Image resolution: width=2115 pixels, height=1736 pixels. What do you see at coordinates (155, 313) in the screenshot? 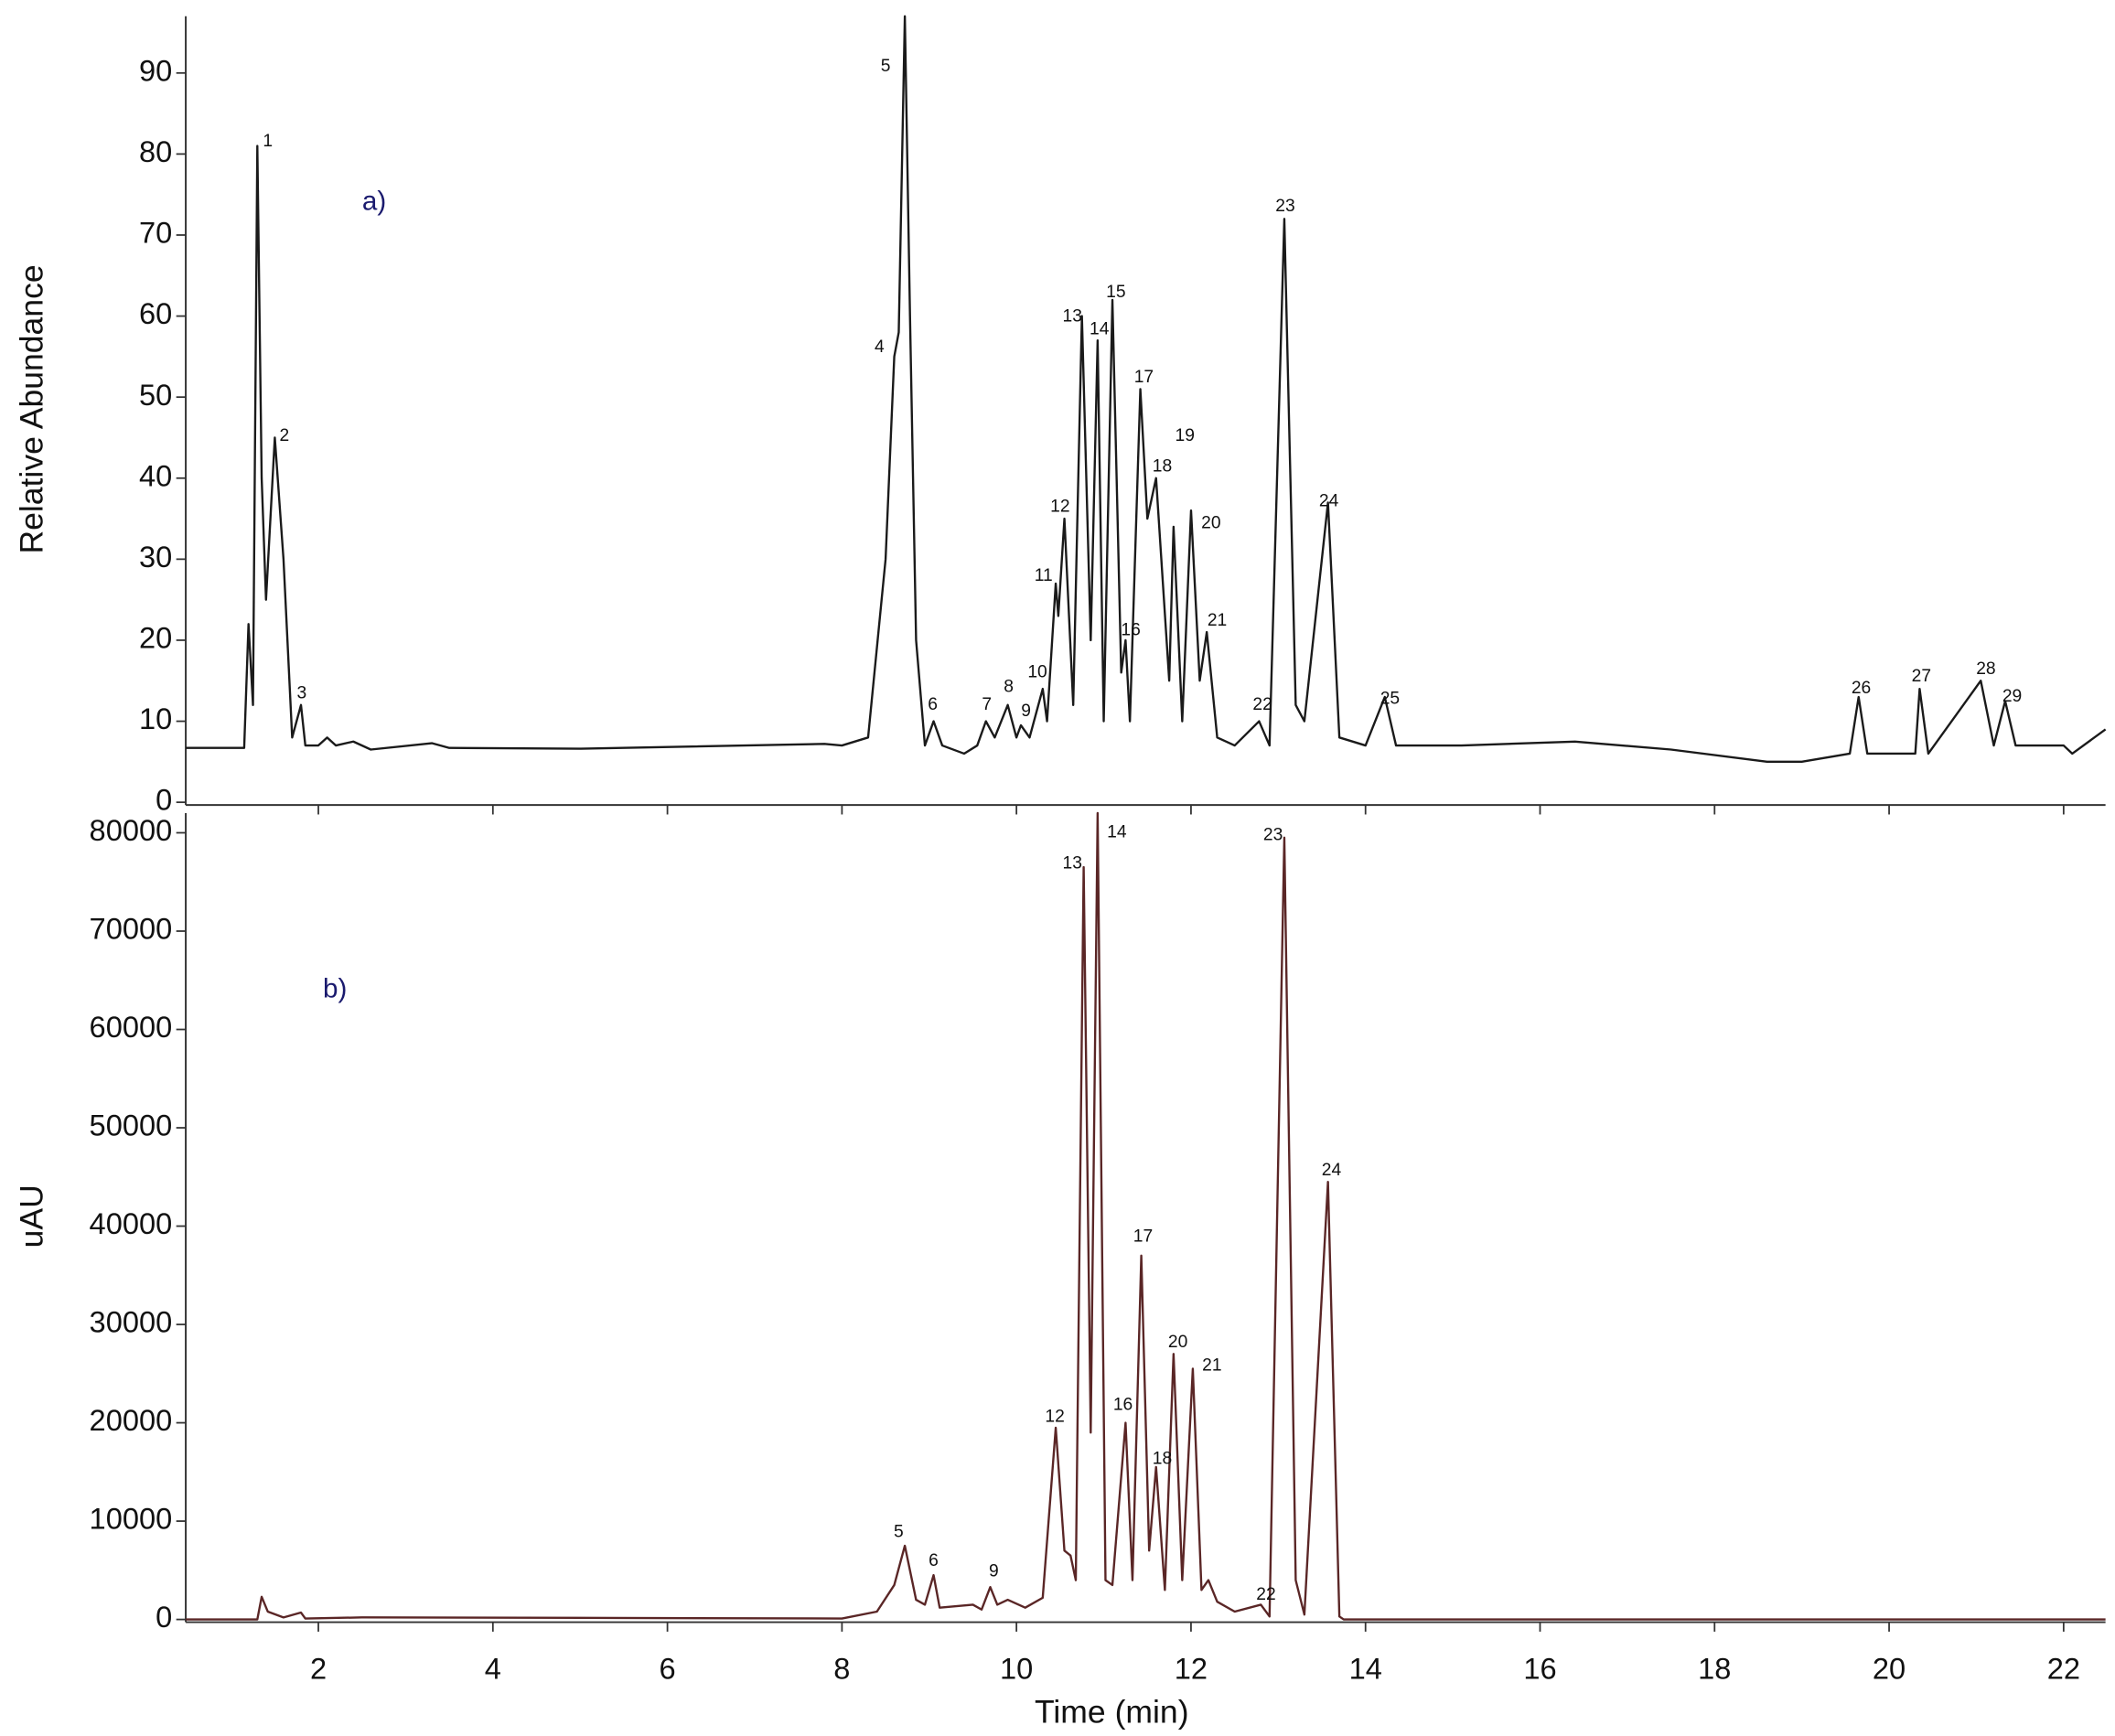
I see `y-tick-label: 60` at bounding box center [155, 313].